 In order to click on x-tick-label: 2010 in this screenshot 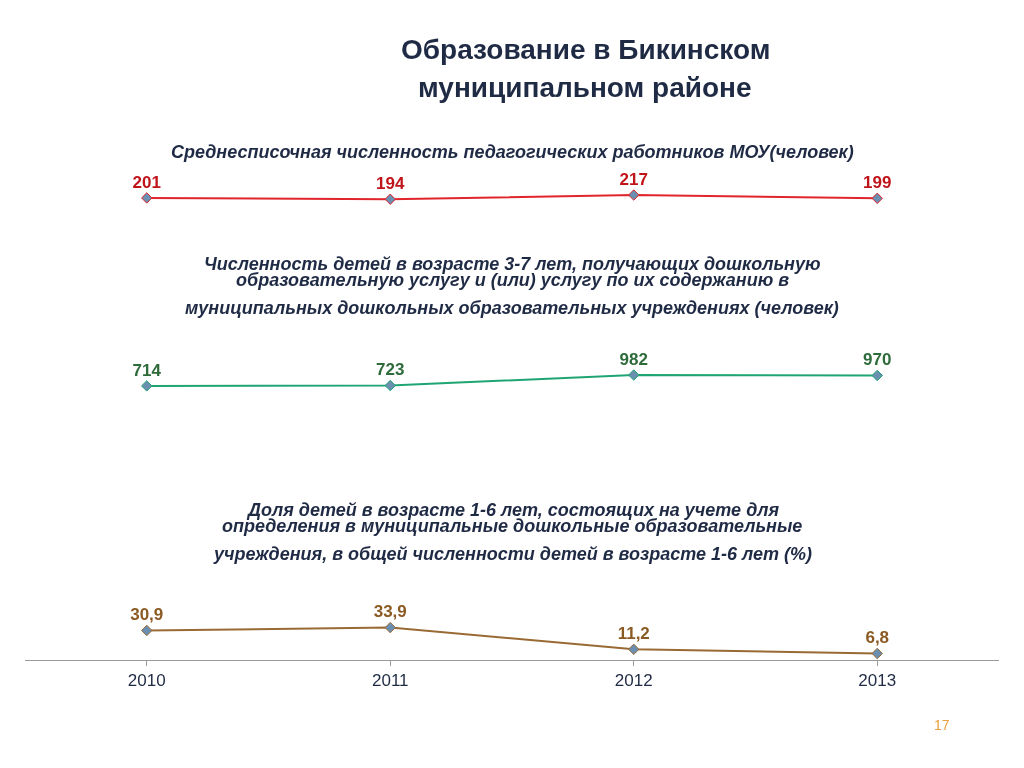, I will do `click(146, 681)`.